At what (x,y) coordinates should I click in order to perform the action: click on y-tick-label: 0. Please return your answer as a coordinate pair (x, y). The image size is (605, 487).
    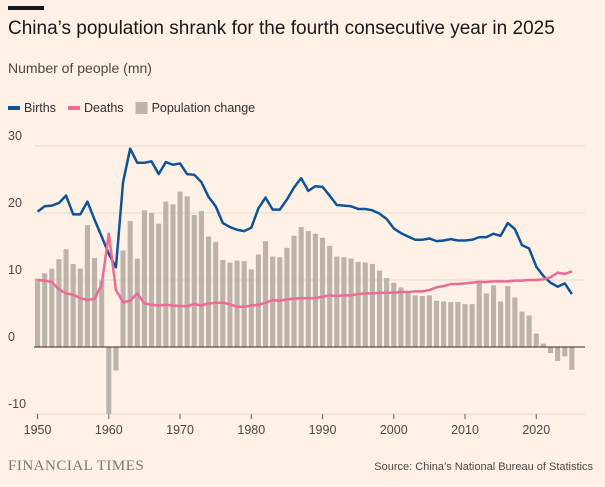
    Looking at the image, I should click on (11, 337).